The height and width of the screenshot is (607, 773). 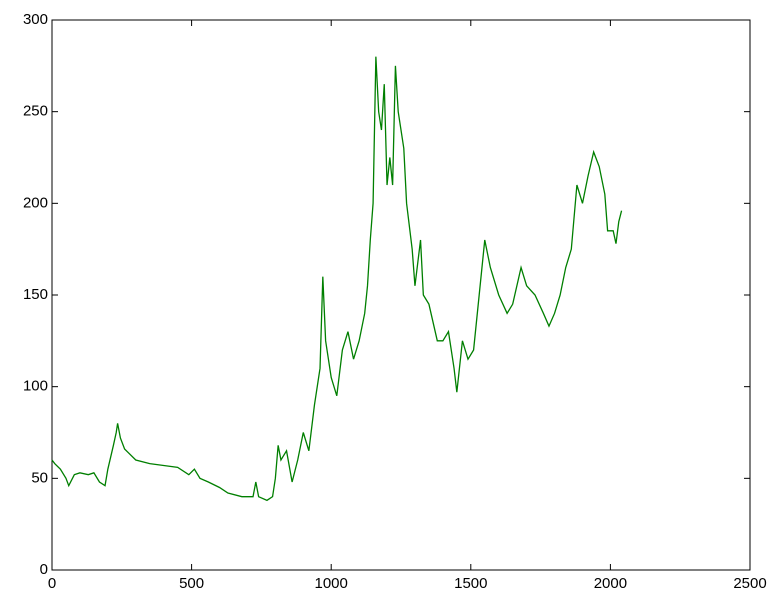 I want to click on y-tick-label: 300, so click(x=35, y=19).